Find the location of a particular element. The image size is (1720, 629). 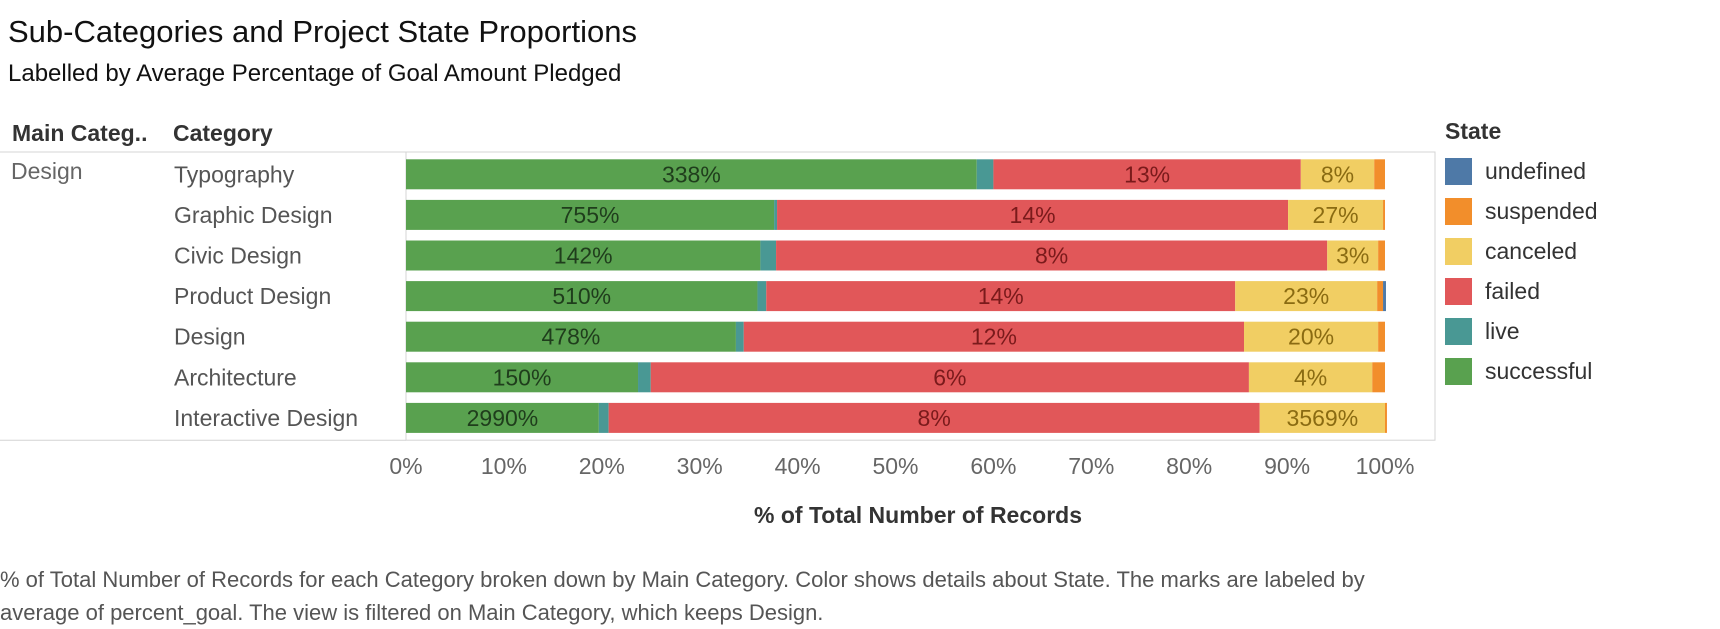

category-label: Architecture is located at coordinates (235, 377).